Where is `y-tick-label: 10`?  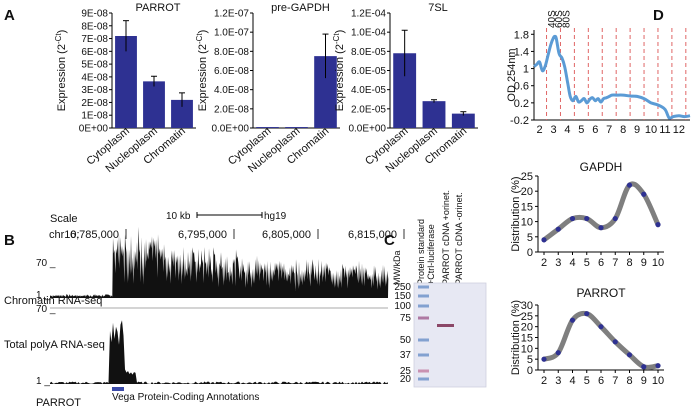
y-tick-label: 10 is located at coordinates (527, 349).